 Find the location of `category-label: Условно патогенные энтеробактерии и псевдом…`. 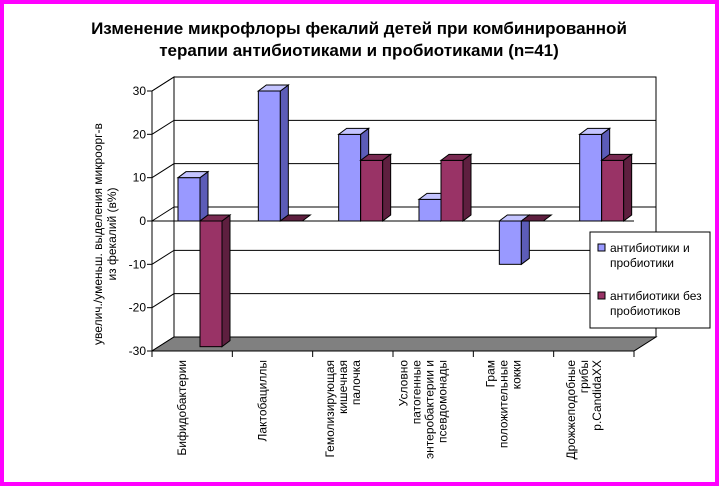

category-label: Условно патогенные энтеробактерии и псевдом… is located at coordinates (423, 409).